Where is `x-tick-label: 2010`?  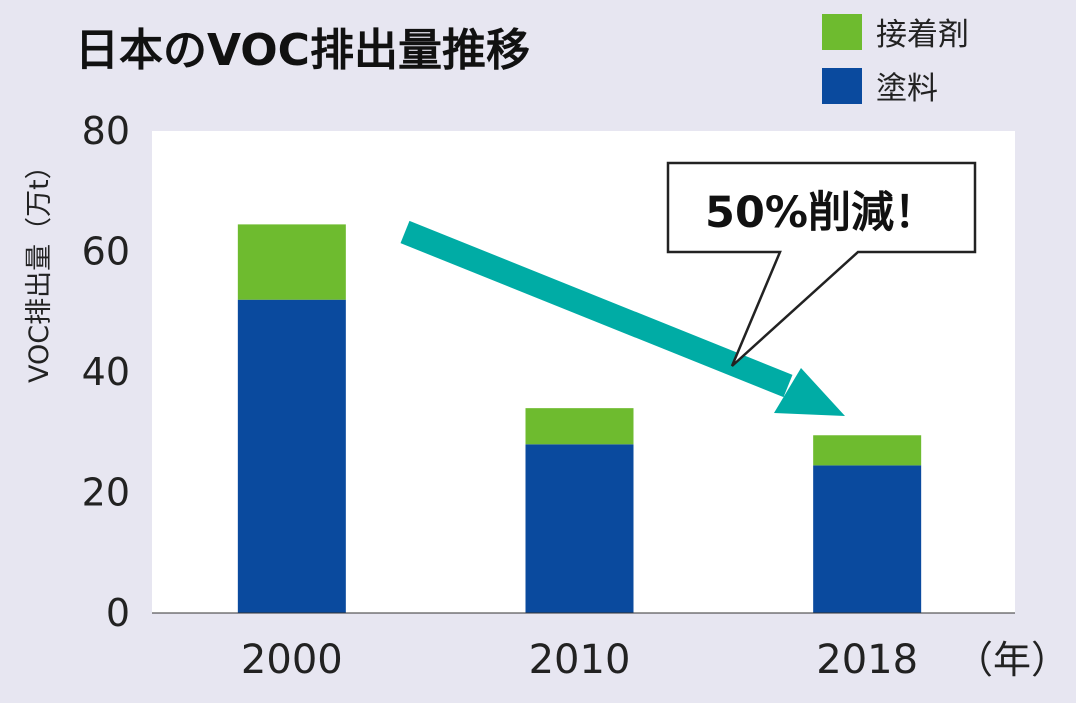
x-tick-label: 2010 is located at coordinates (580, 660).